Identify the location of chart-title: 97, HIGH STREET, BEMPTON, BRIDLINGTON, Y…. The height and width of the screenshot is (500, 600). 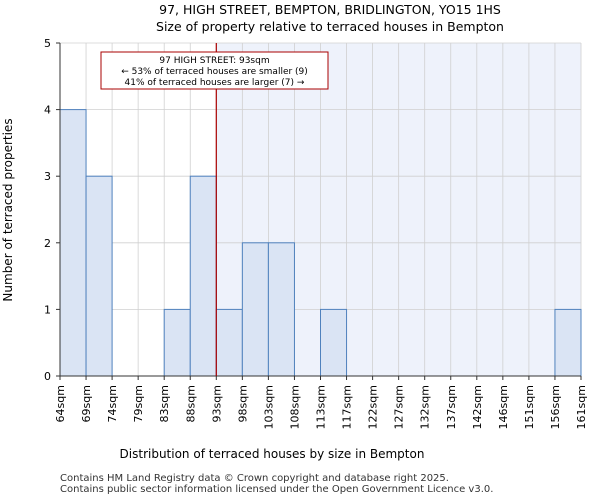
(330, 9).